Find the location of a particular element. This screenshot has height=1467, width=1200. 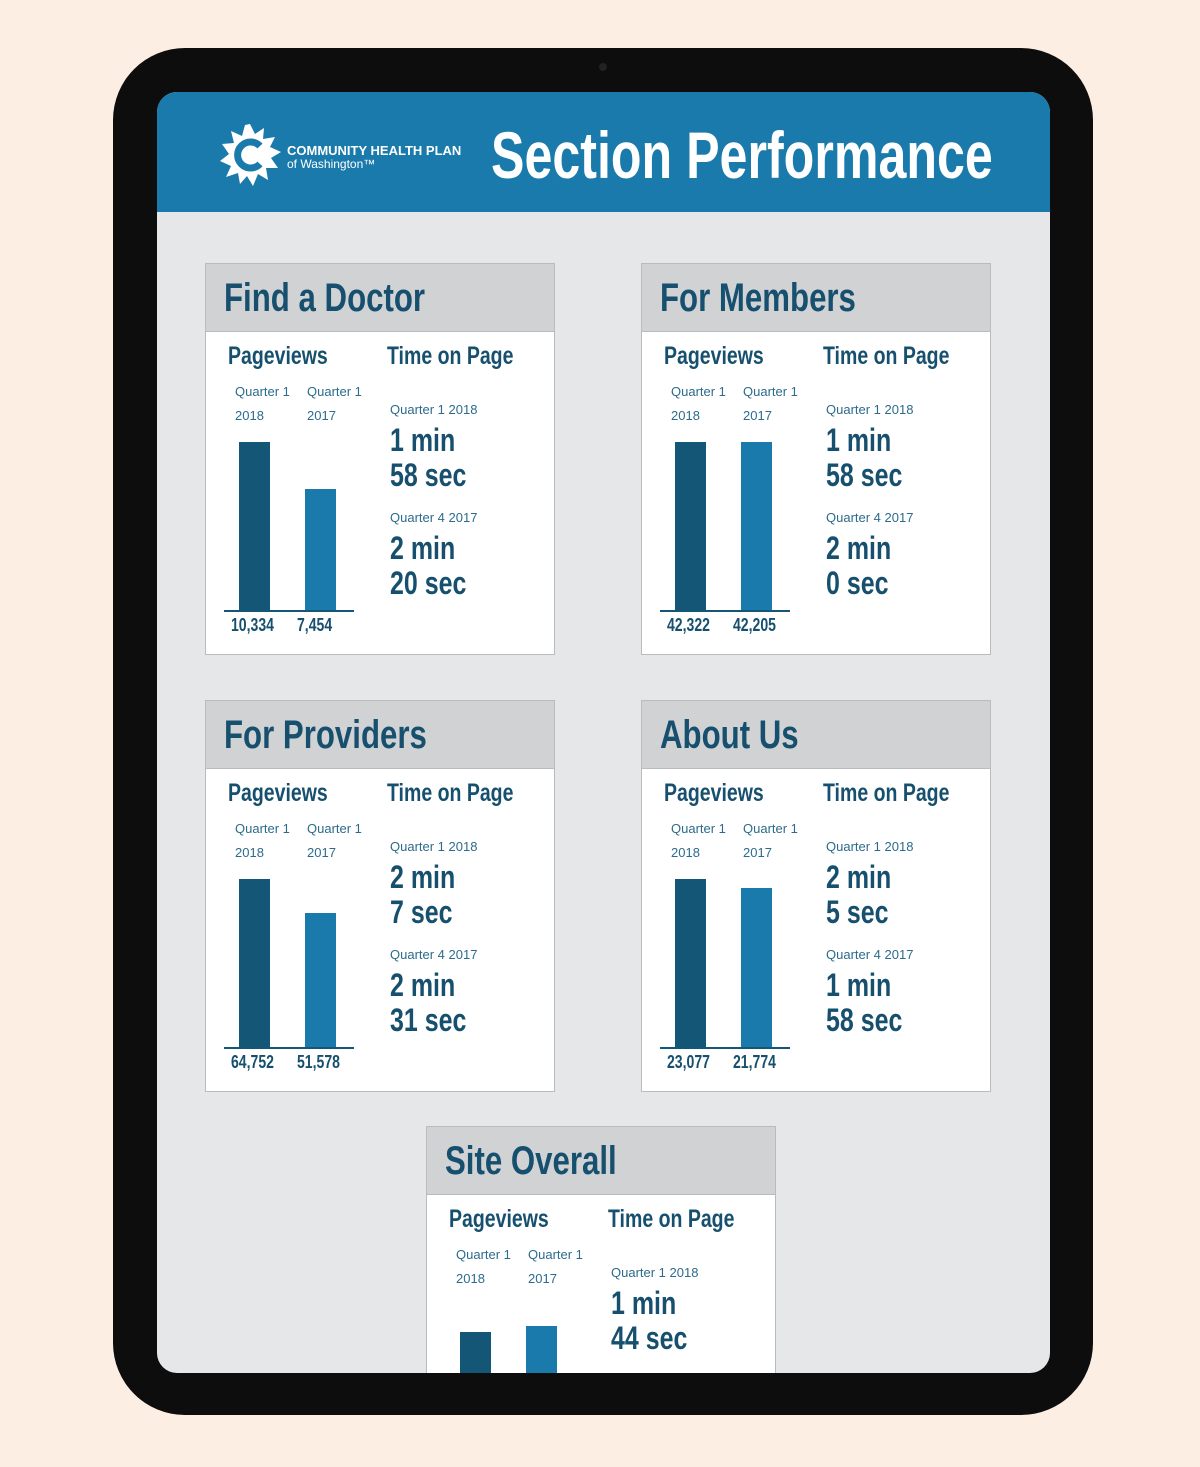

pageviews-value-text: 51,578 is located at coordinates (318, 1062).